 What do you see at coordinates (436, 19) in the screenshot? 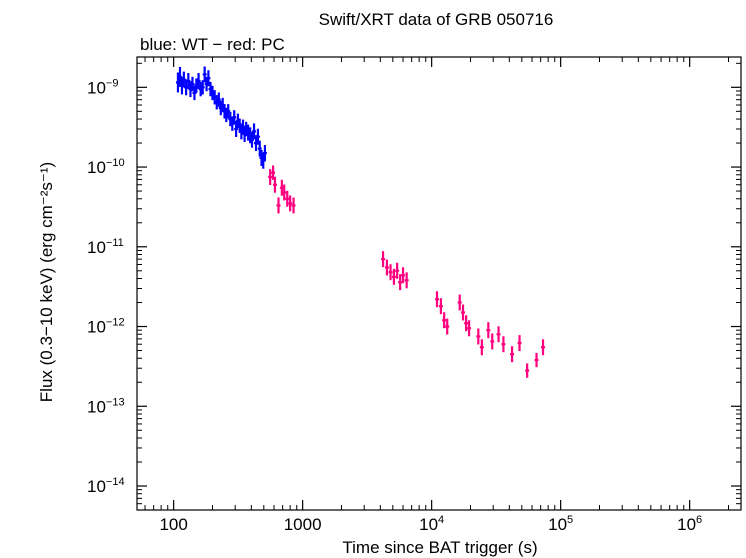
I see `chart-title: Swift/XRT data of GRB 050716` at bounding box center [436, 19].